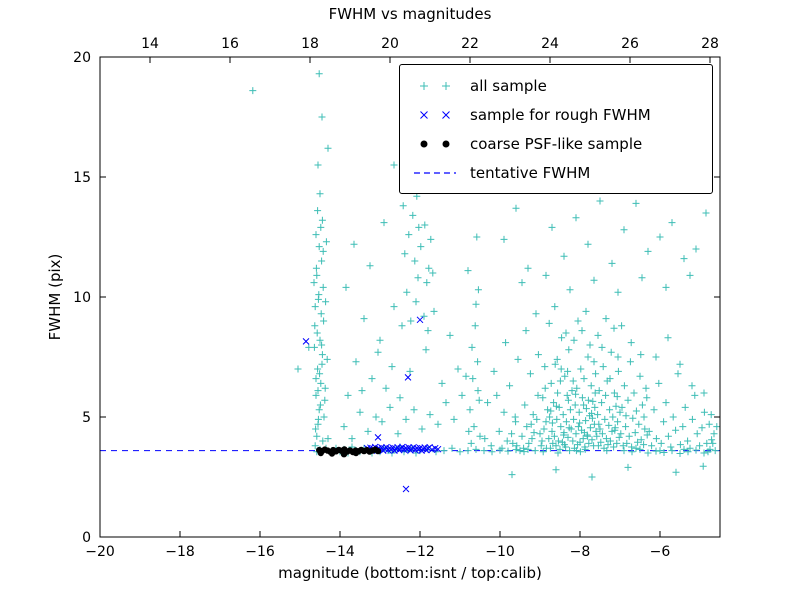 The image size is (800, 600). What do you see at coordinates (550, 44) in the screenshot?
I see `svg-text: 24` at bounding box center [550, 44].